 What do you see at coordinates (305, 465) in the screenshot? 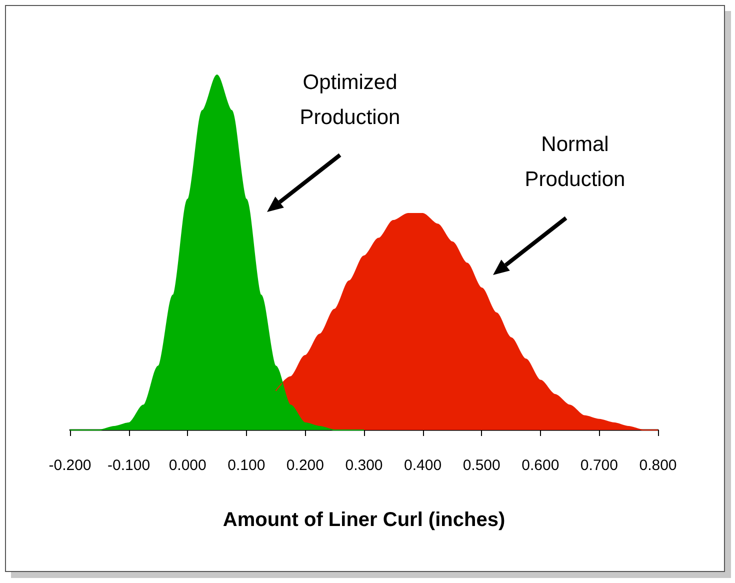
I see `x-tick-label: 0.200` at bounding box center [305, 465].